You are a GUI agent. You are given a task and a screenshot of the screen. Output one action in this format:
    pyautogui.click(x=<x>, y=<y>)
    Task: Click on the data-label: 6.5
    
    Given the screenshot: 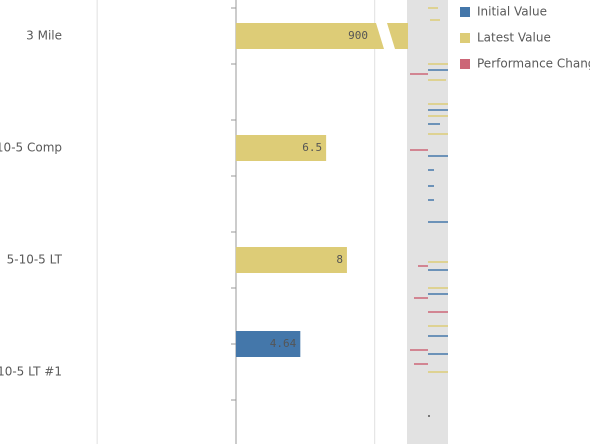 What is the action you would take?
    pyautogui.click(x=312, y=147)
    